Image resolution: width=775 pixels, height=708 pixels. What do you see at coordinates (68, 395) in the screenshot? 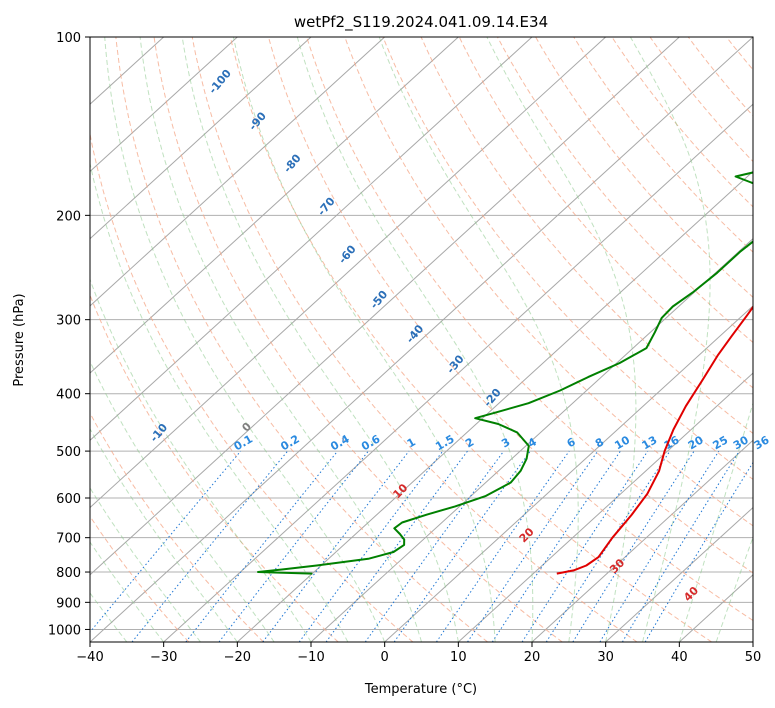
I see `y-tick-label: 400` at bounding box center [68, 395].